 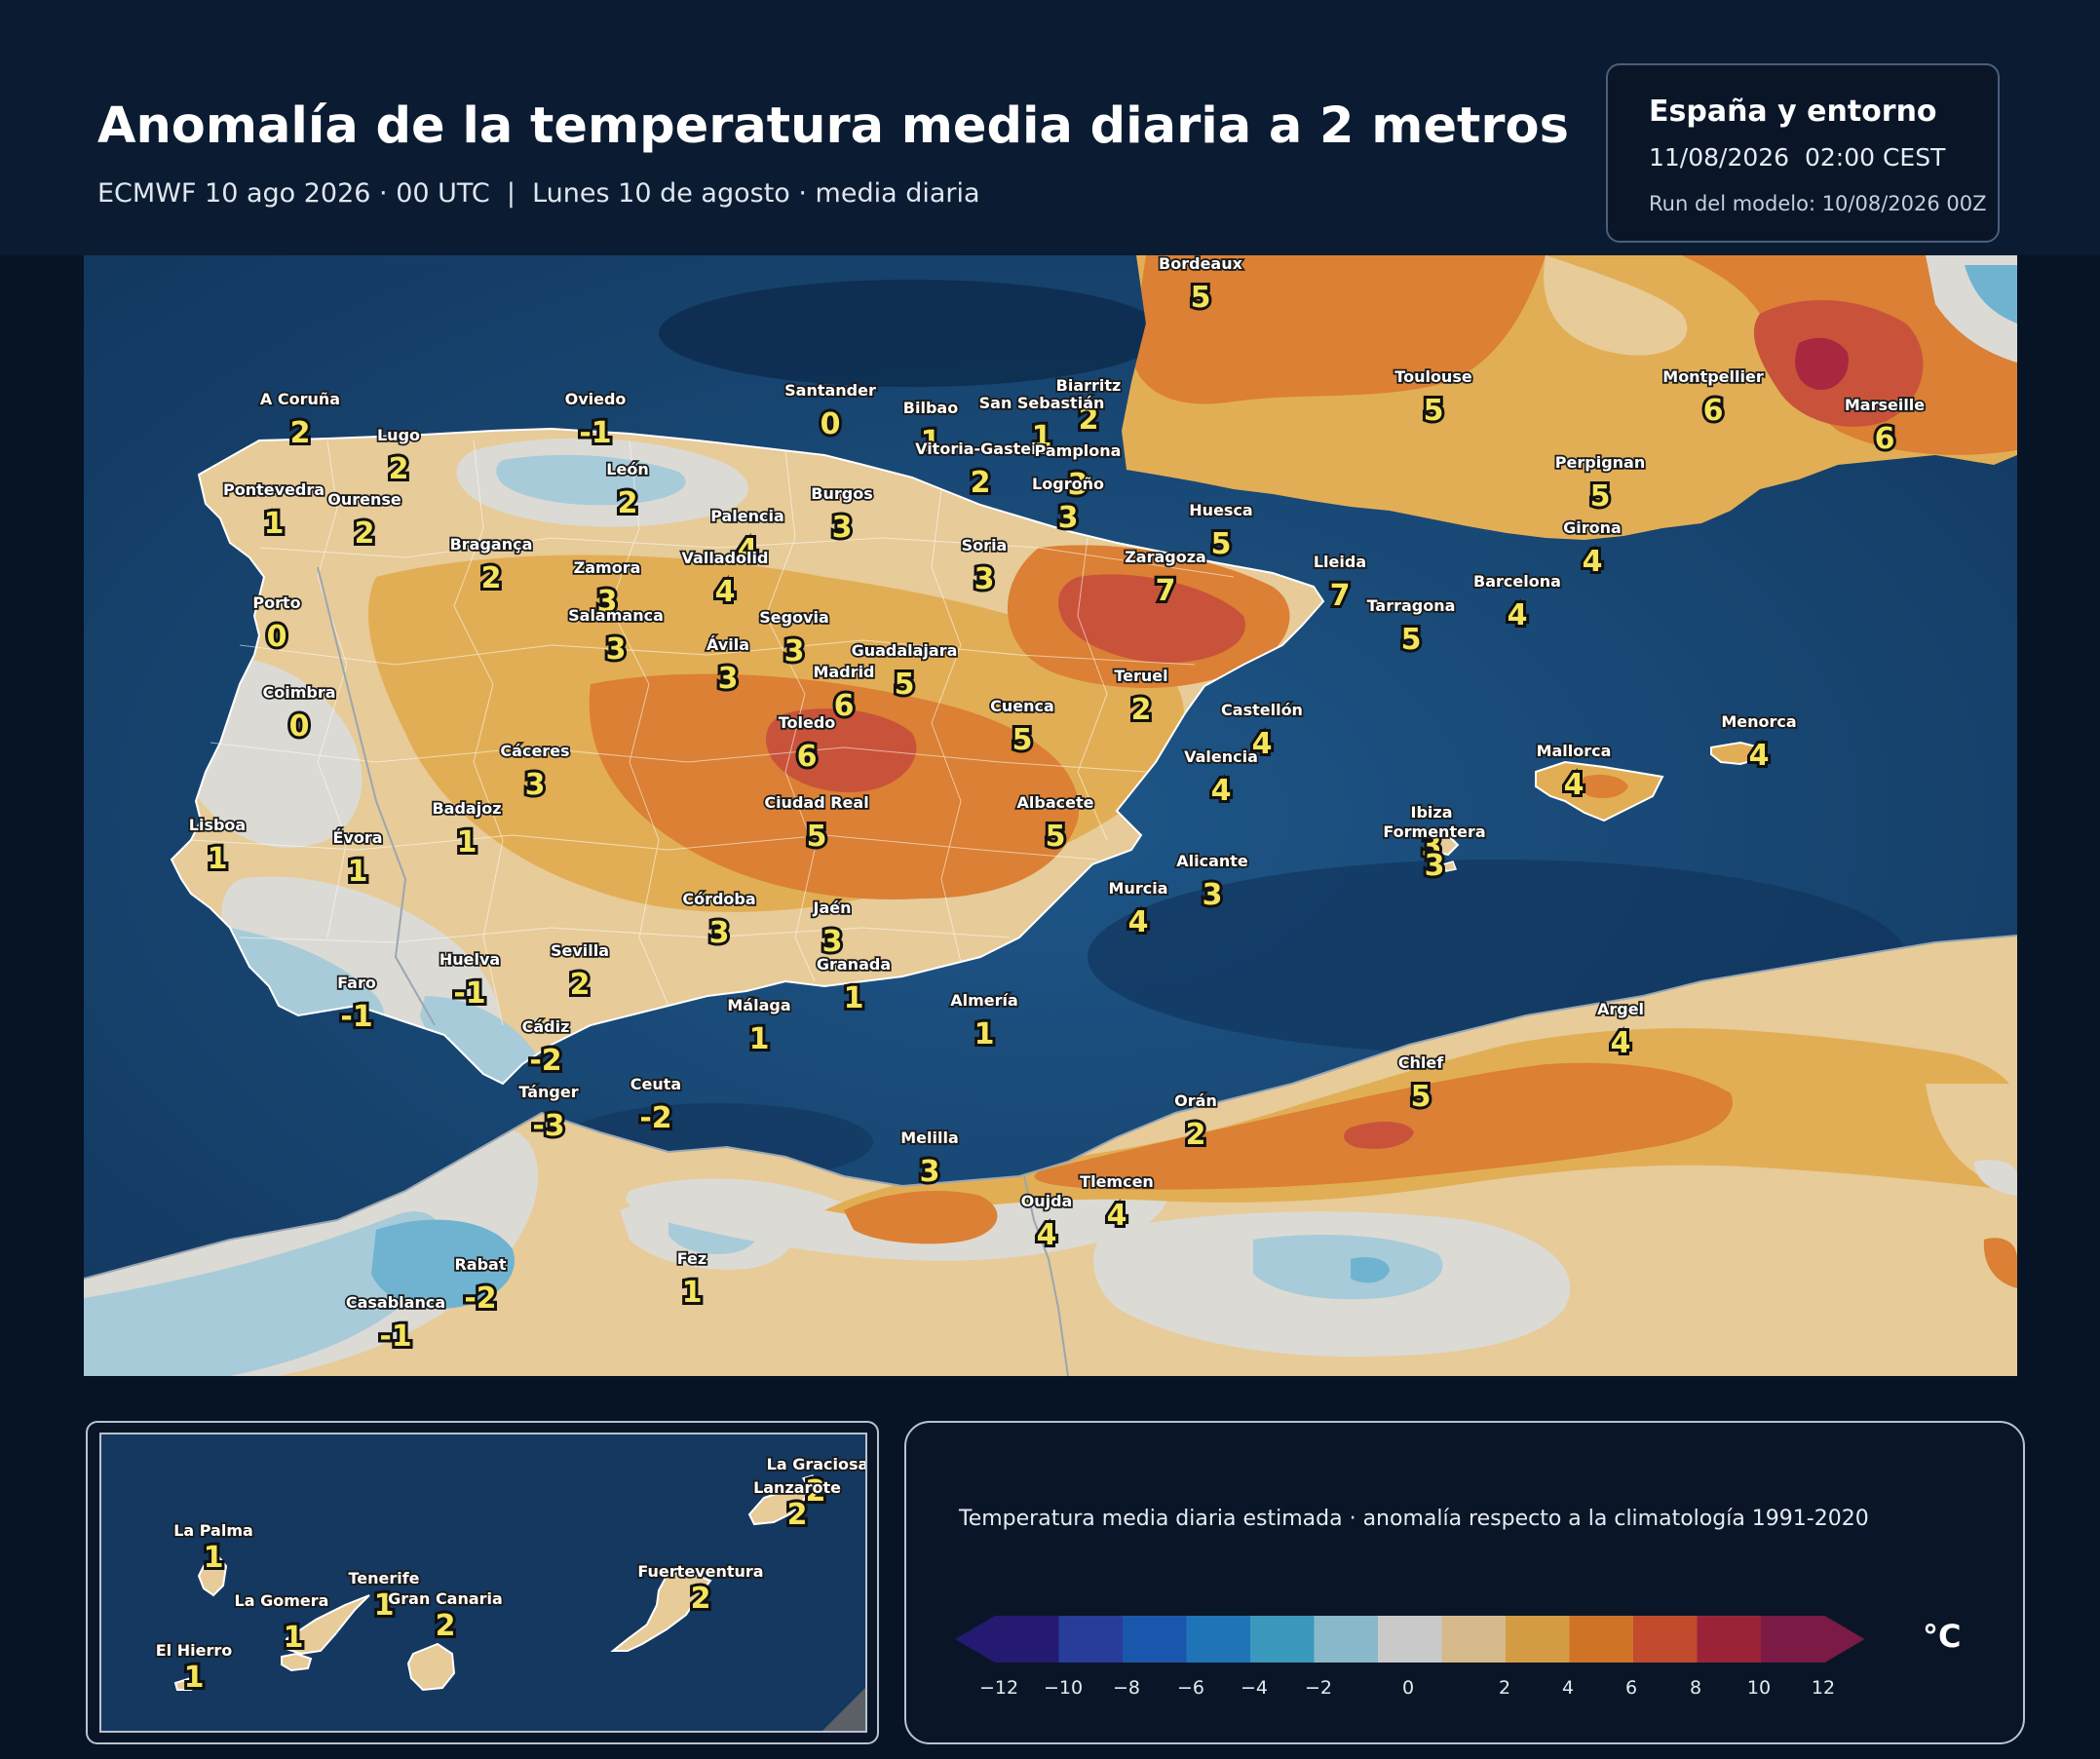 What do you see at coordinates (1221, 756) in the screenshot?
I see `city-name-valencia: Valencia` at bounding box center [1221, 756].